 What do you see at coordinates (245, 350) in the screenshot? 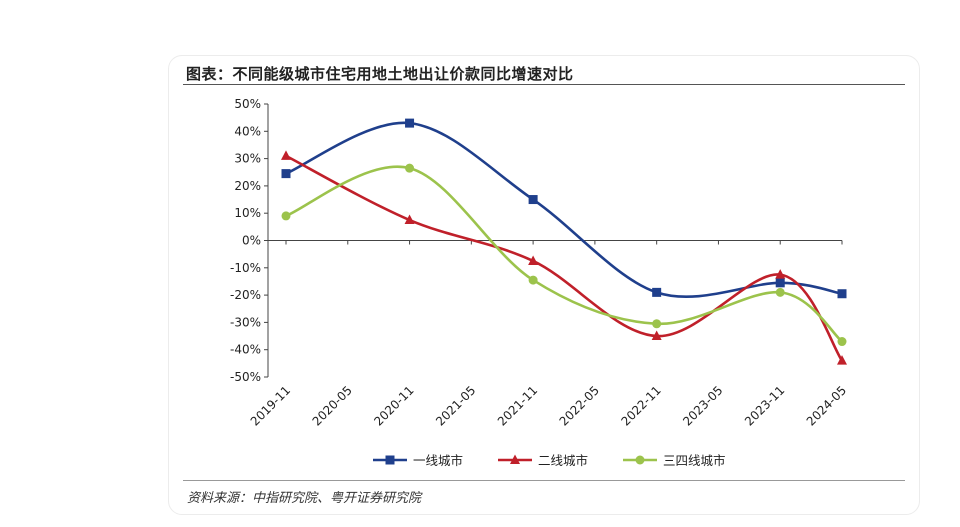
I see `y-tick-label: -40%` at bounding box center [245, 350].